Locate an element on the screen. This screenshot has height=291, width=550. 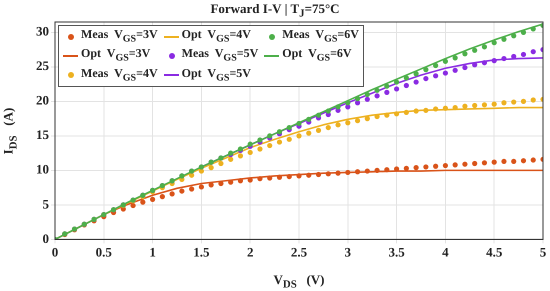
x-tick-label: 1.5 is located at coordinates (201, 252).